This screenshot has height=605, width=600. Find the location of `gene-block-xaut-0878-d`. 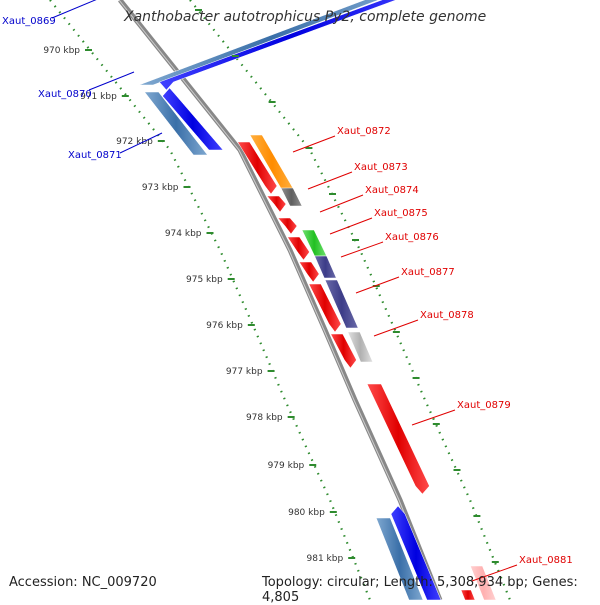

gene-block-xaut-0878-d is located at coordinates (343, 351).